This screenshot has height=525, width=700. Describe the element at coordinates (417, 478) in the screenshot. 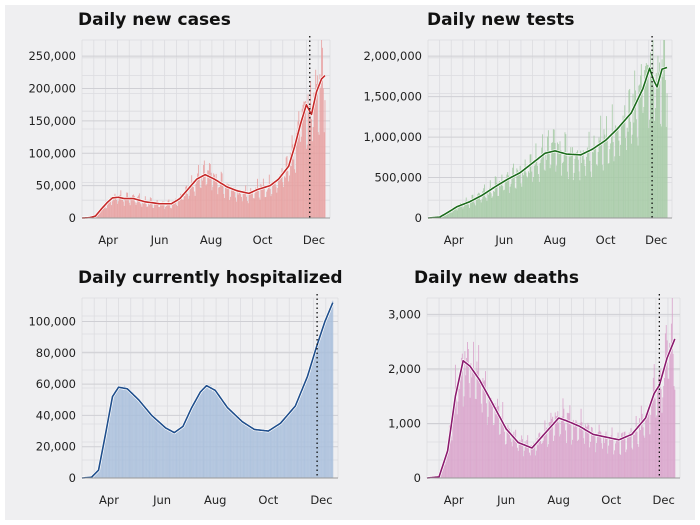

I see `y-tick-label: 0` at that location.